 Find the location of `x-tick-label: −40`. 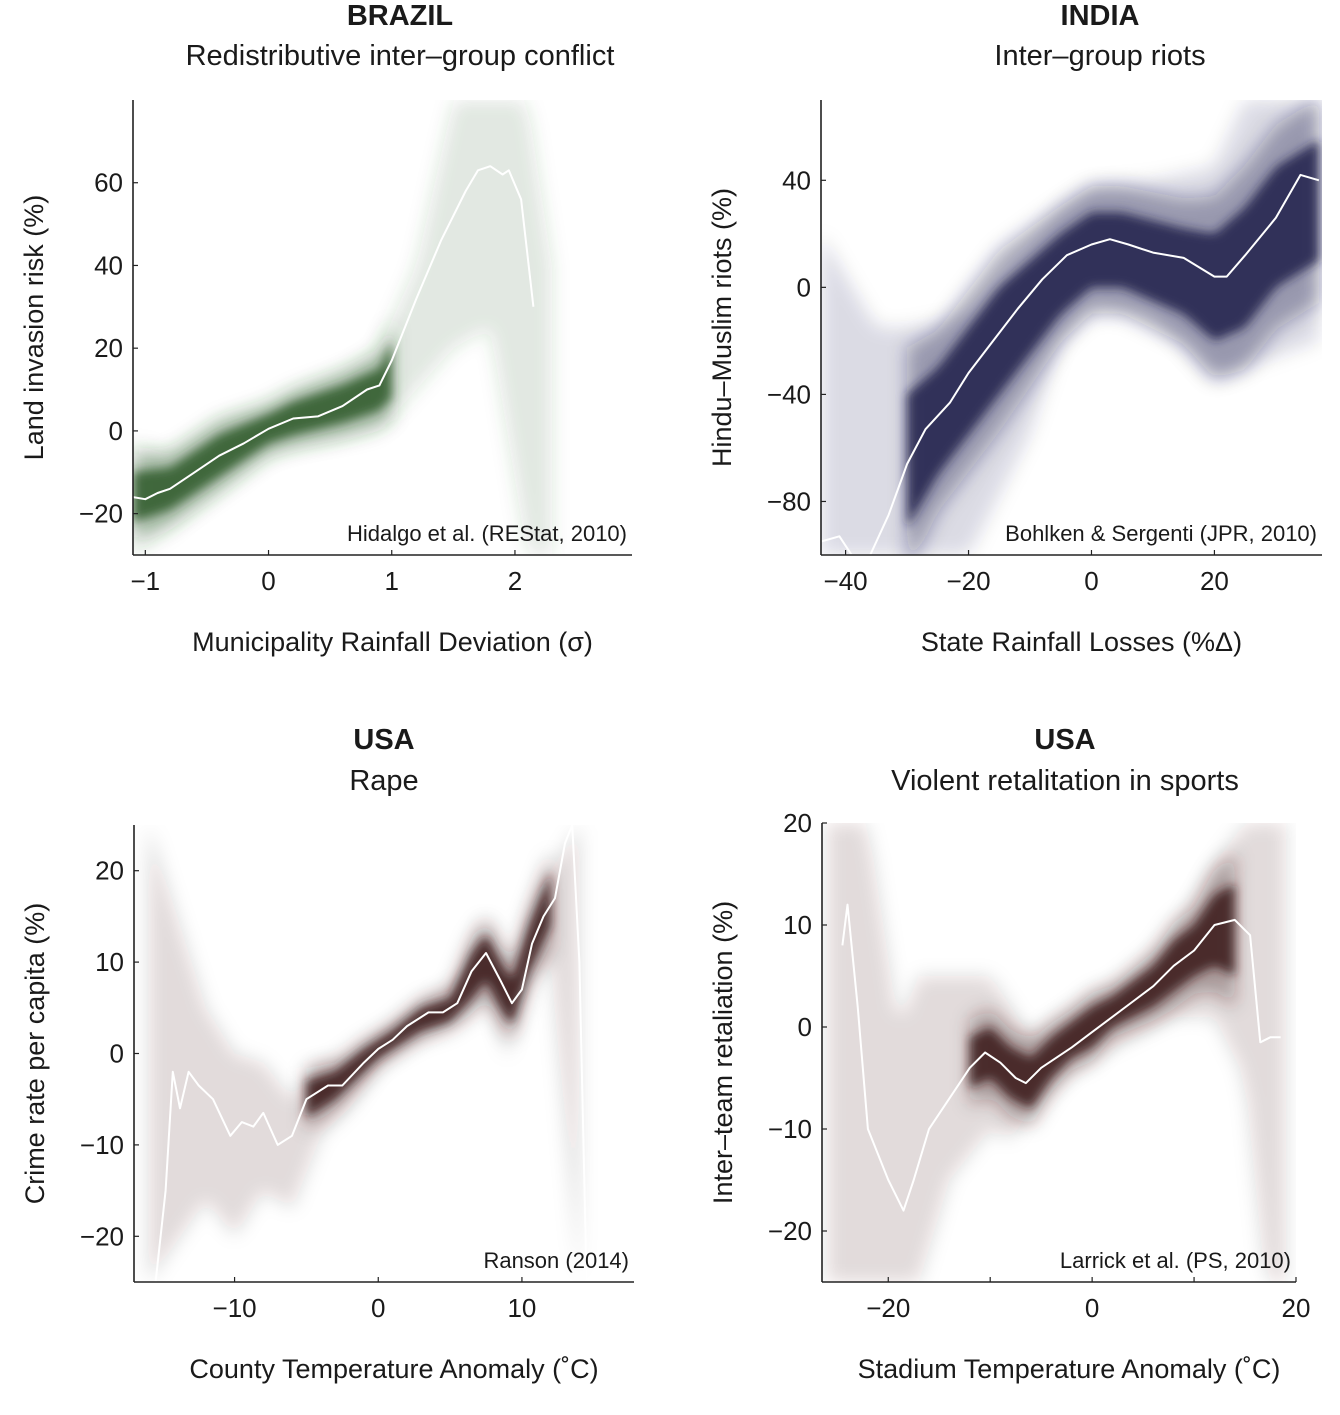

x-tick-label: −40 is located at coordinates (846, 581).